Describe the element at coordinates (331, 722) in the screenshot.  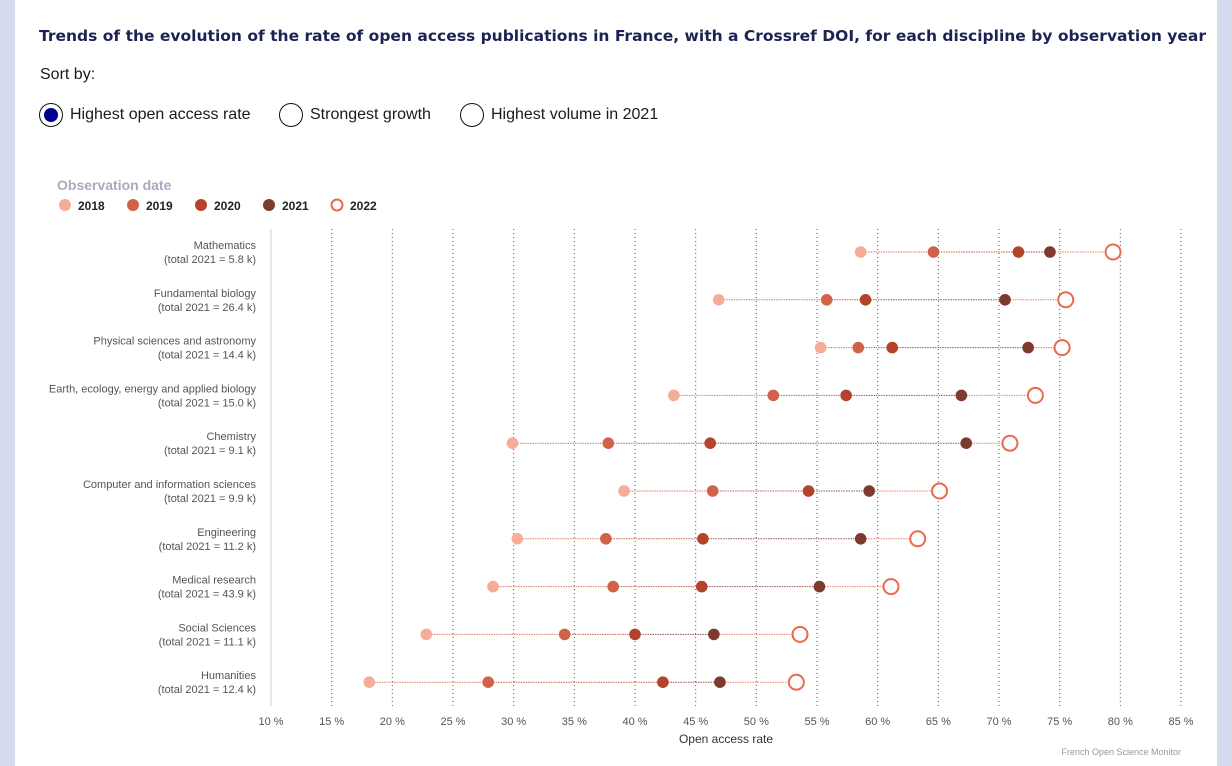
I see `x-tick-label: 15 %` at that location.